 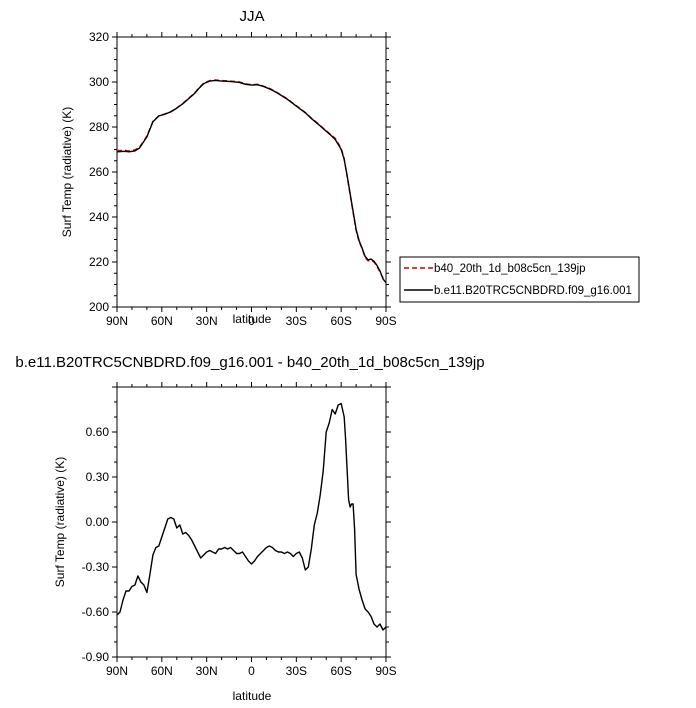 What do you see at coordinates (96, 657) in the screenshot?
I see `bottom-chart-y-tick-label: -0.90` at bounding box center [96, 657].